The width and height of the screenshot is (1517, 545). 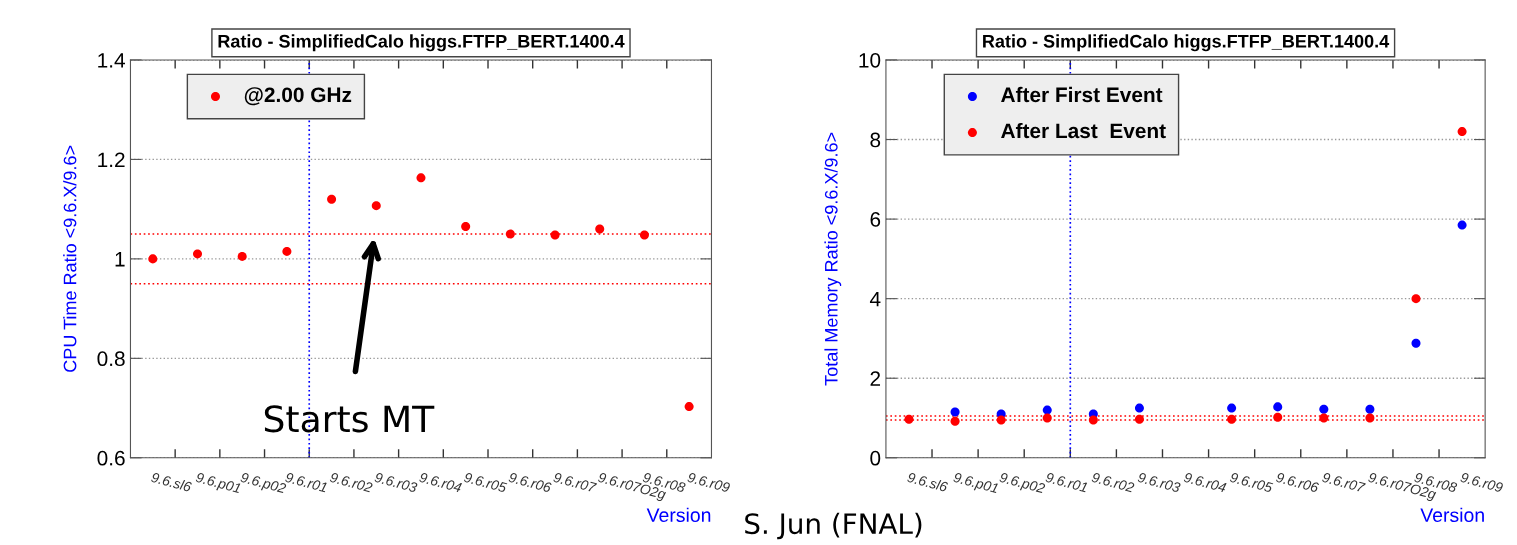 What do you see at coordinates (111, 159) in the screenshot?
I see `y-tick-label: 1.2` at bounding box center [111, 159].